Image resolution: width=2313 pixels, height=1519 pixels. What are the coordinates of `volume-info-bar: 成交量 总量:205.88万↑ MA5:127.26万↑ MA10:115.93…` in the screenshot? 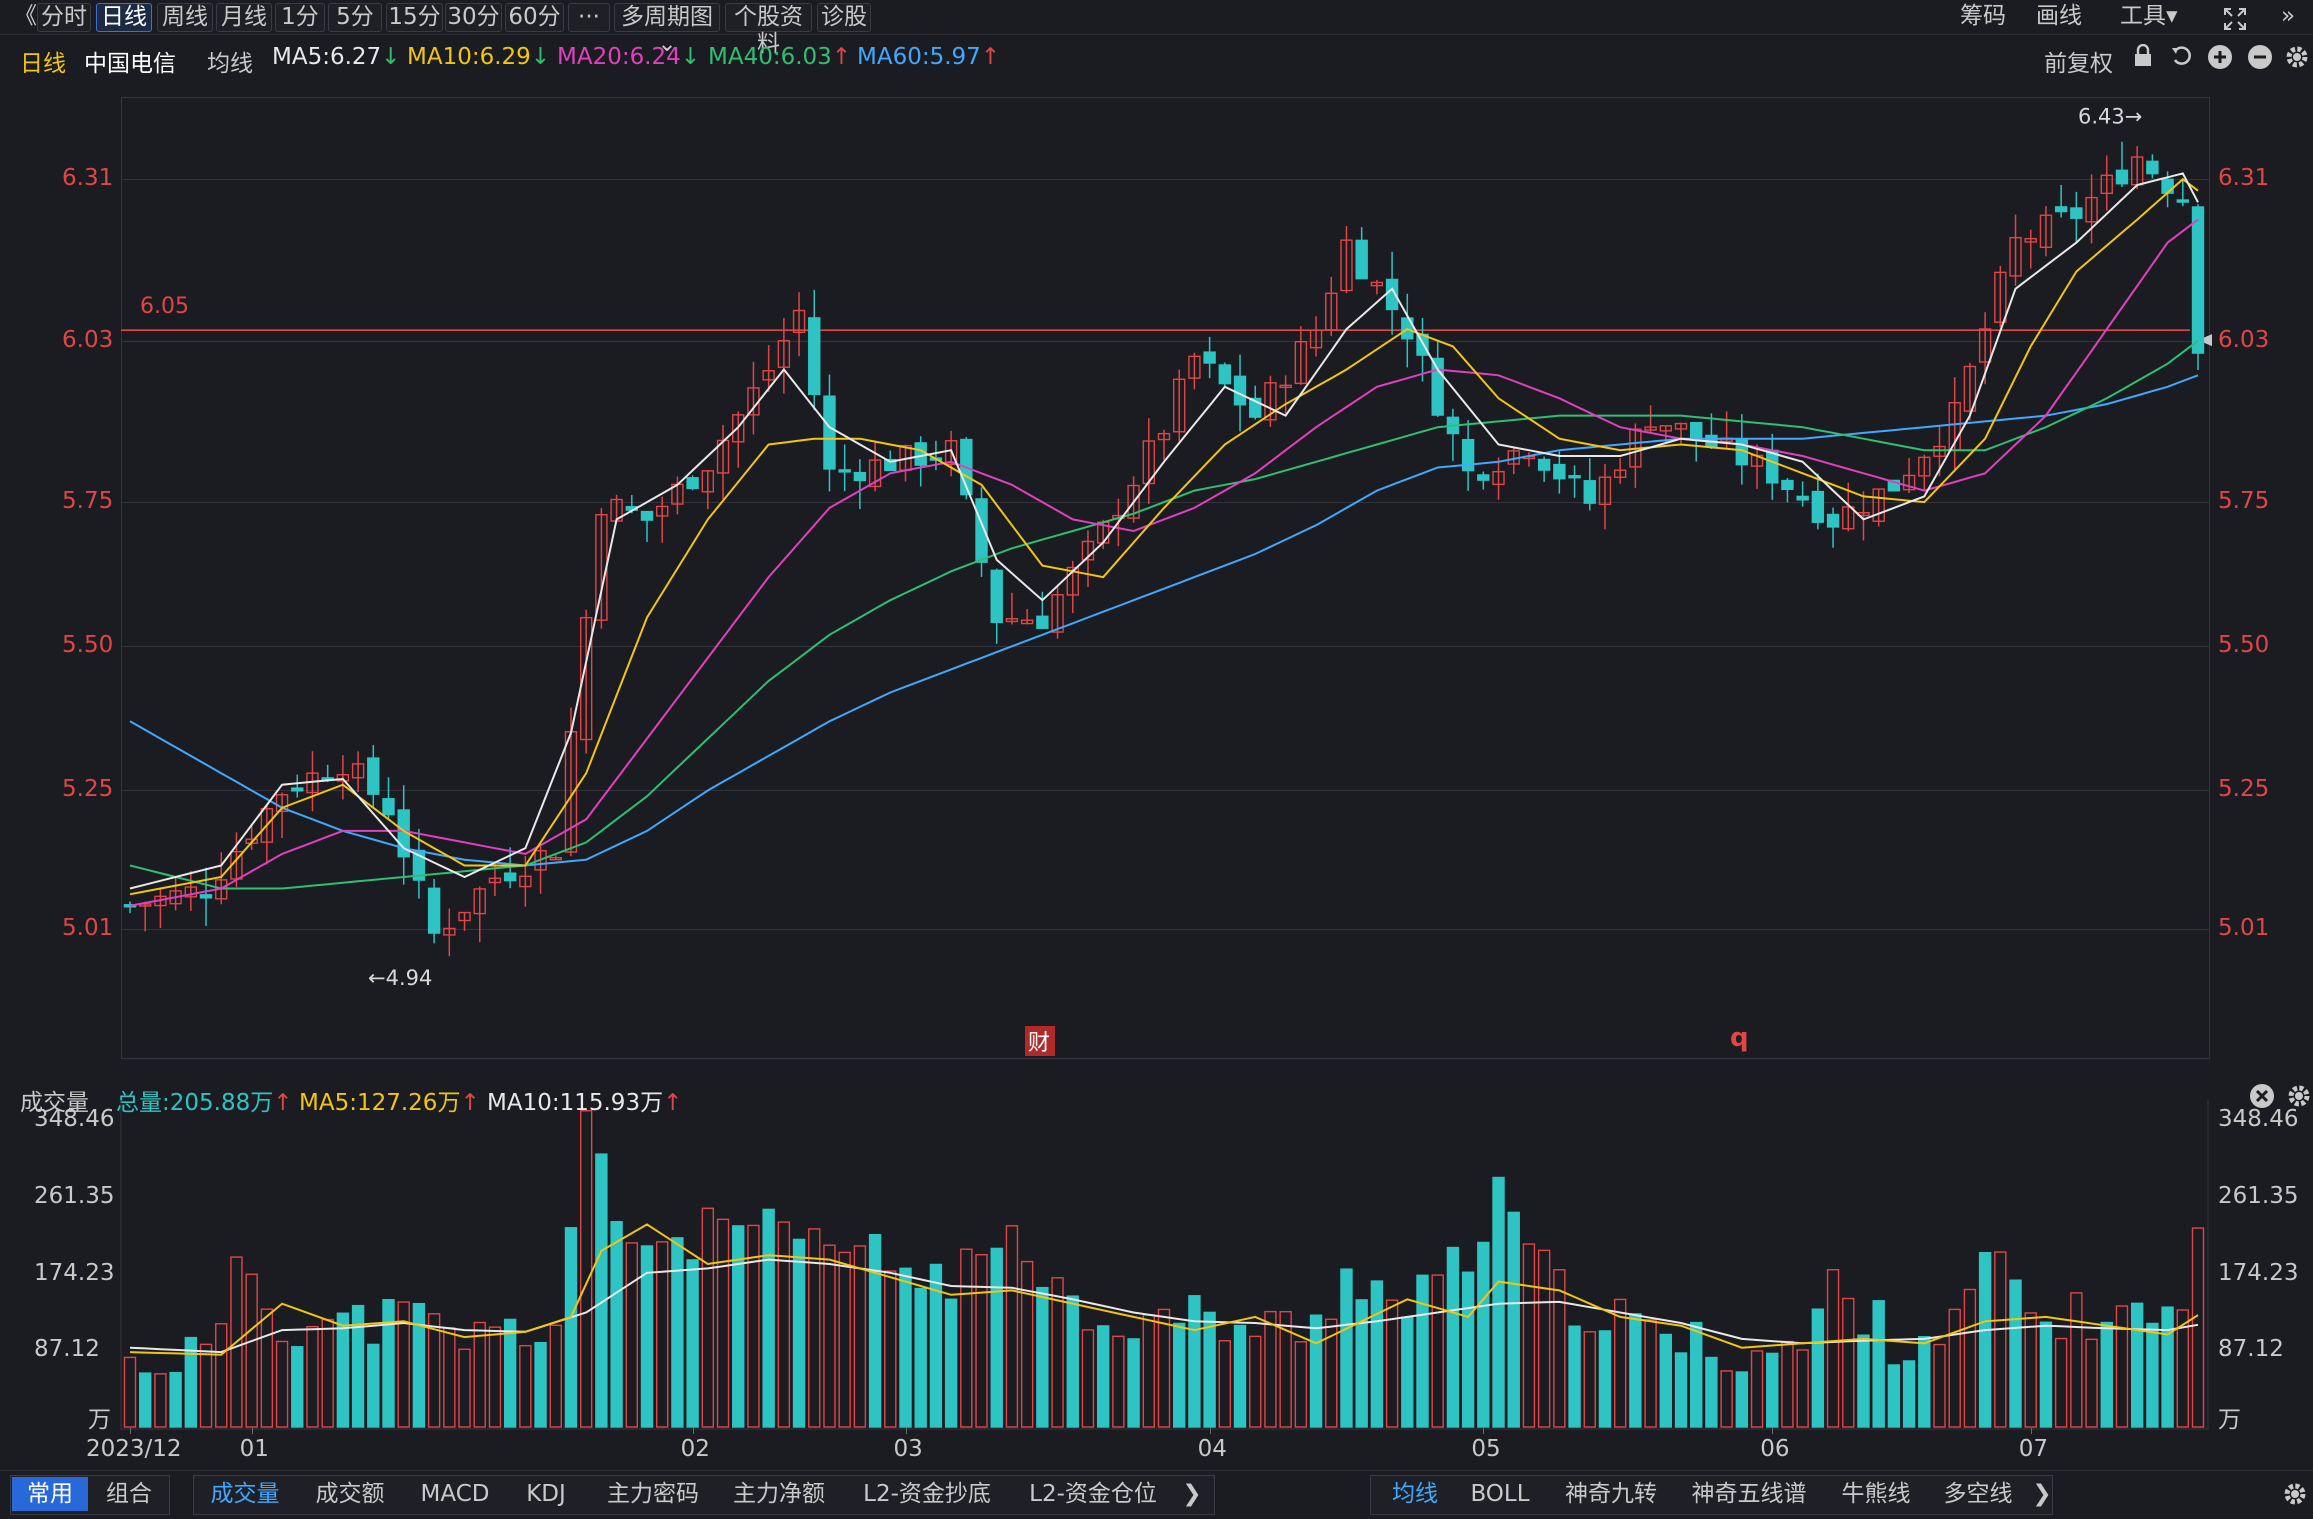 It's located at (1156, 1097).